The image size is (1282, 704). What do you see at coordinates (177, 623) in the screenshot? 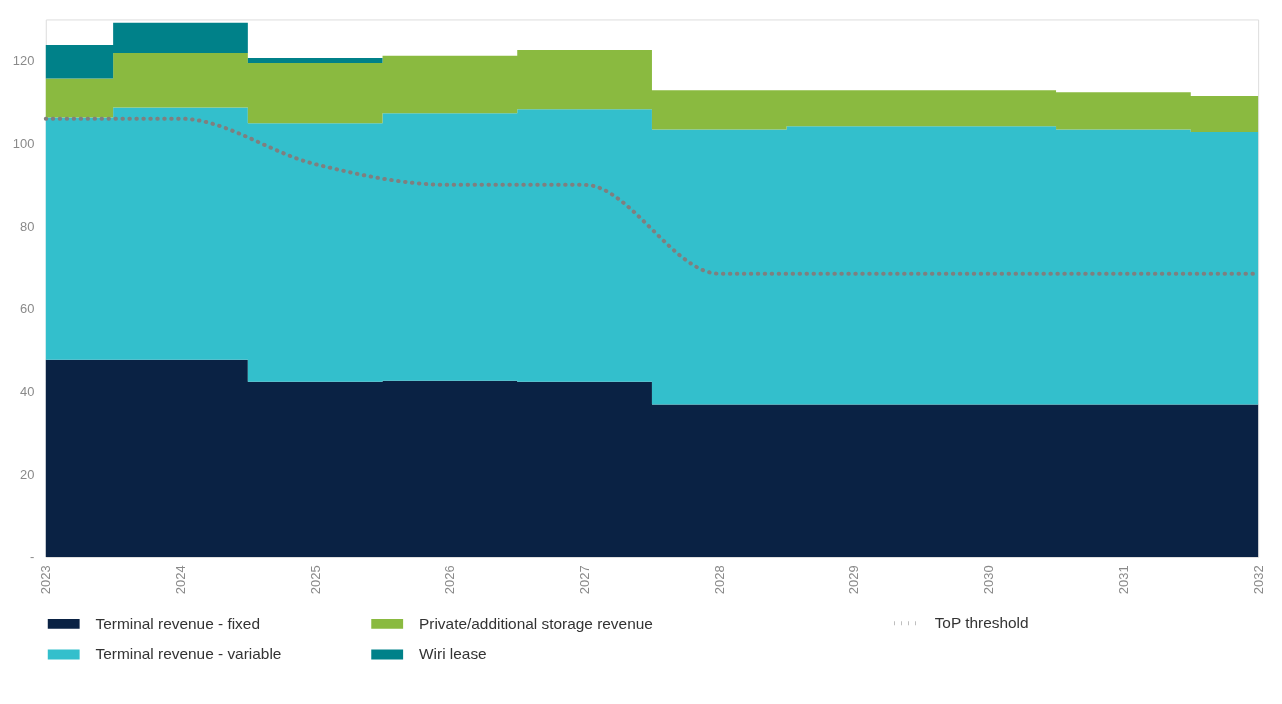
I see `legend-label: Terminal revenue - fixed` at bounding box center [177, 623].